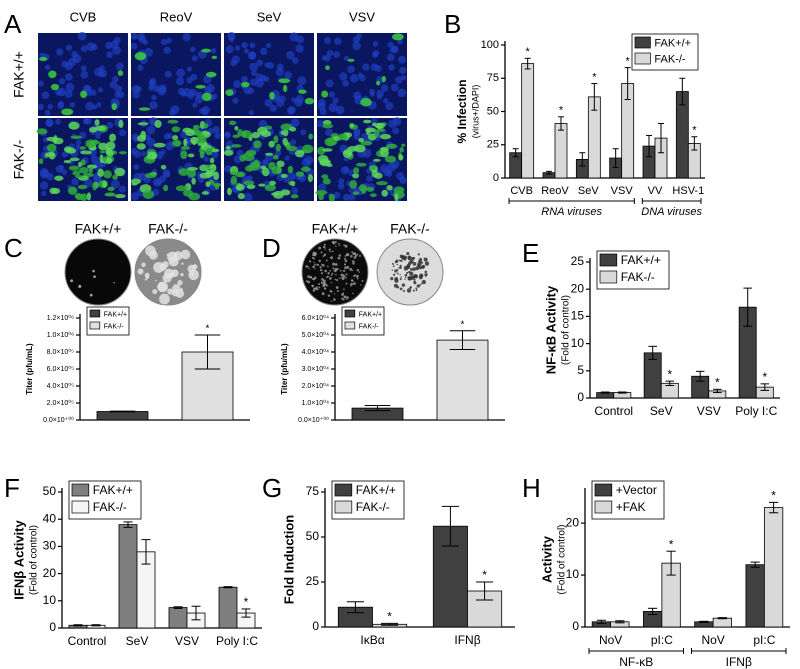  What do you see at coordinates (362, 74) in the screenshot?
I see `micrograph` at bounding box center [362, 74].